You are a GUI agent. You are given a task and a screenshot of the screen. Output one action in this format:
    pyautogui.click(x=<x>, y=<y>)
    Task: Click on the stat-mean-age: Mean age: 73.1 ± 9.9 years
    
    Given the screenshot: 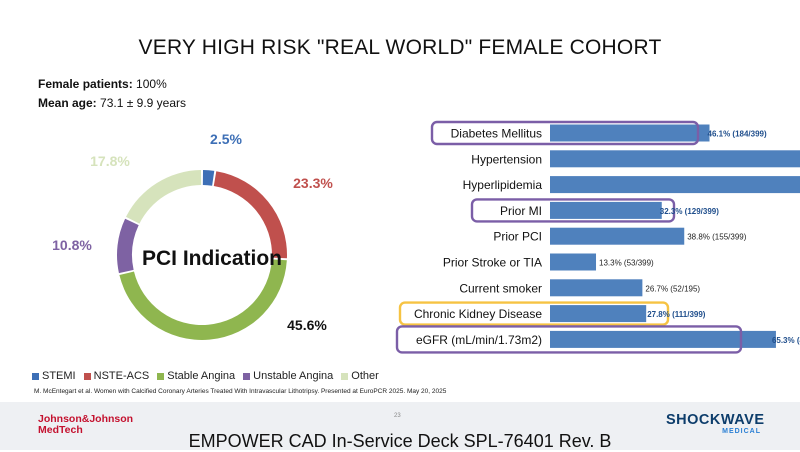 What is the action you would take?
    pyautogui.click(x=112, y=103)
    